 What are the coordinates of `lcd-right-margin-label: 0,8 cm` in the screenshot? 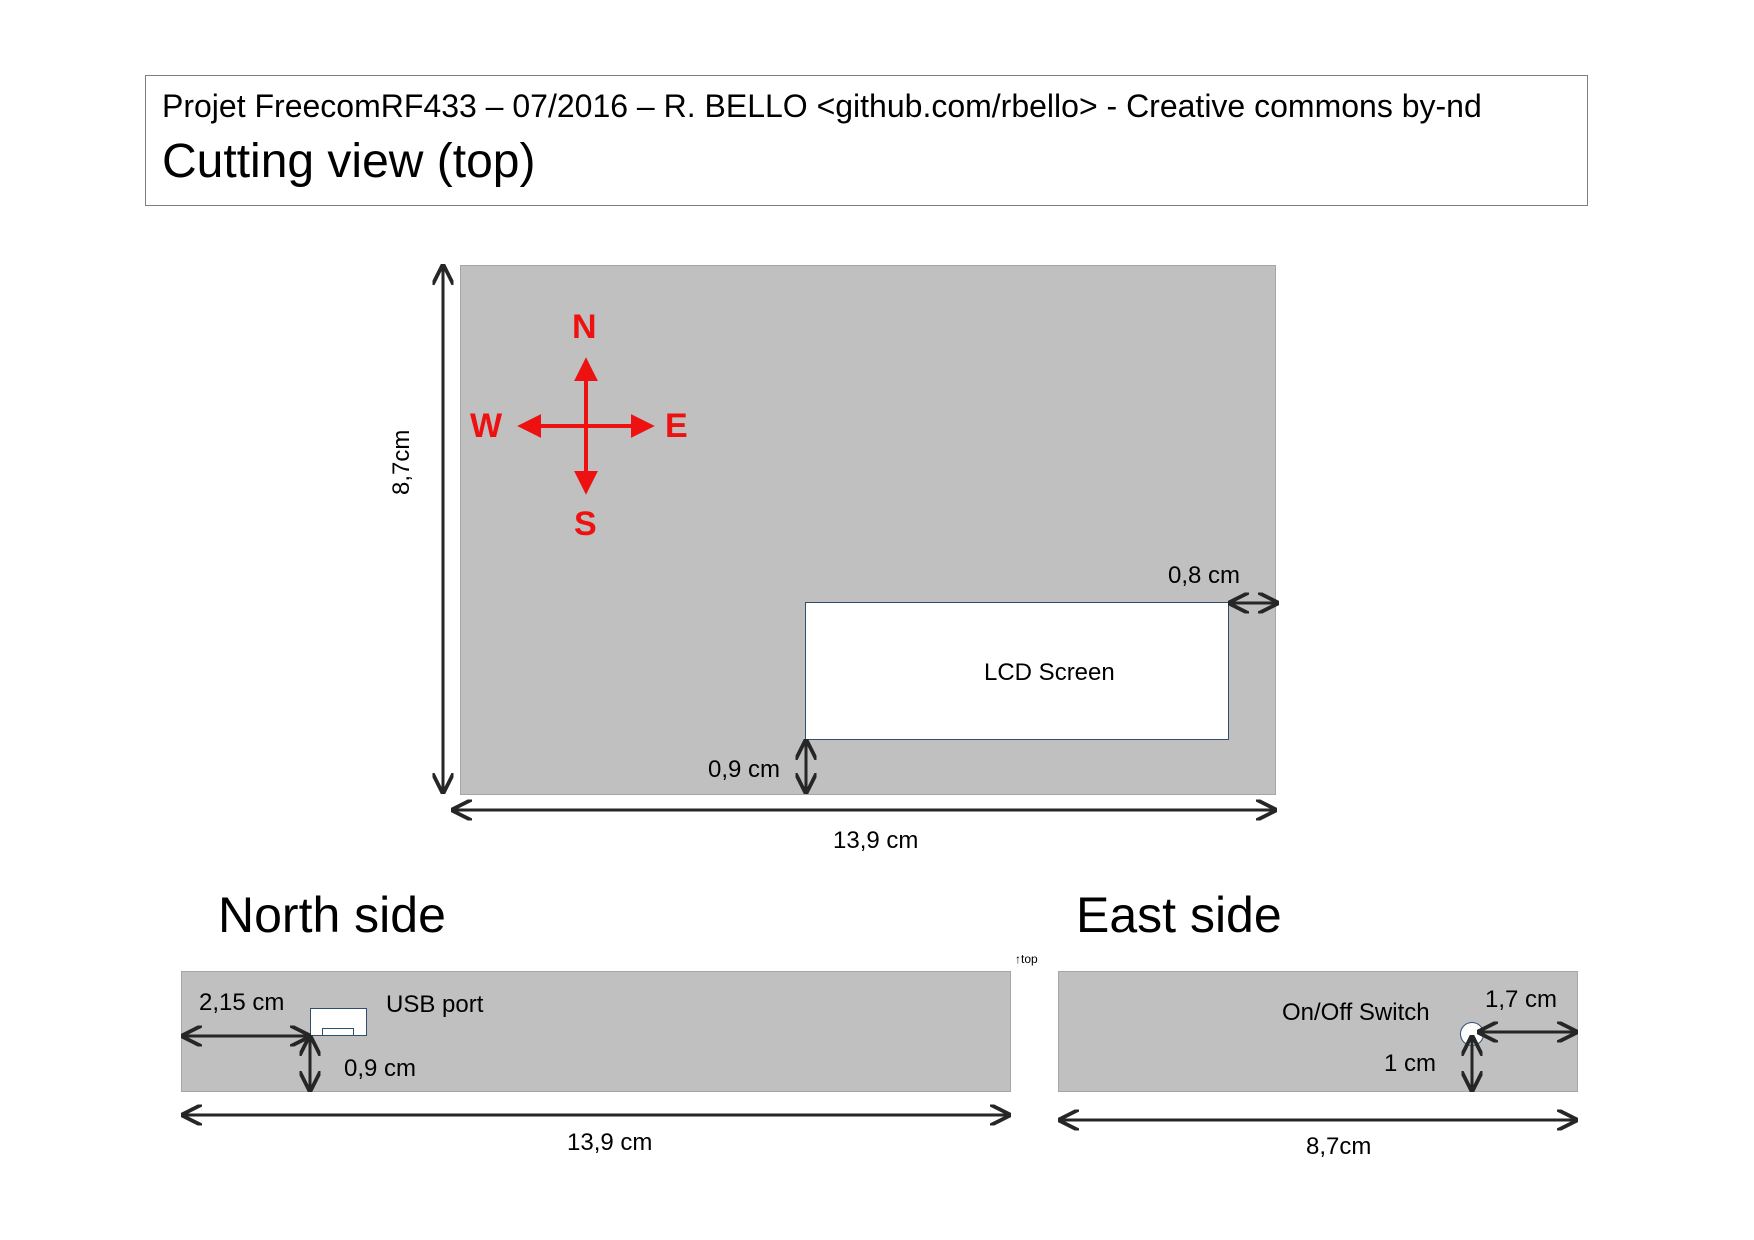 It's located at (1204, 575).